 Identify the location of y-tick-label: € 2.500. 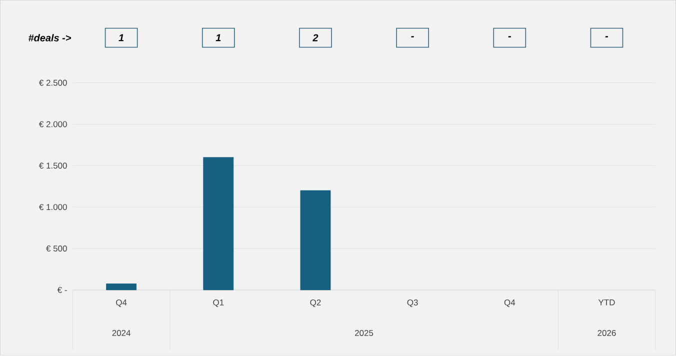
(53, 83).